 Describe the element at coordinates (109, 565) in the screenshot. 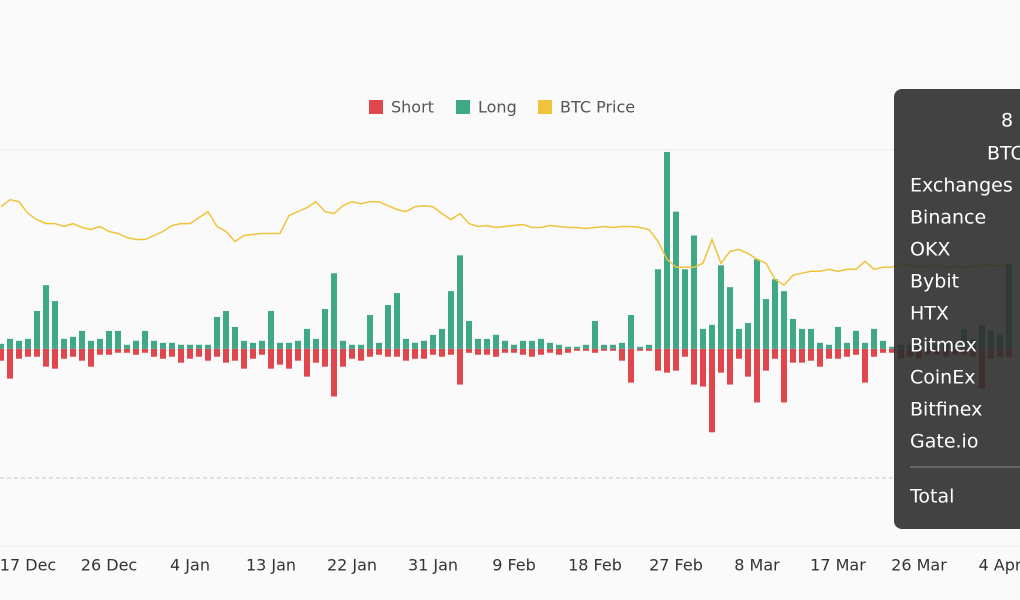

I see `x-tick-label: 26 Dec` at that location.